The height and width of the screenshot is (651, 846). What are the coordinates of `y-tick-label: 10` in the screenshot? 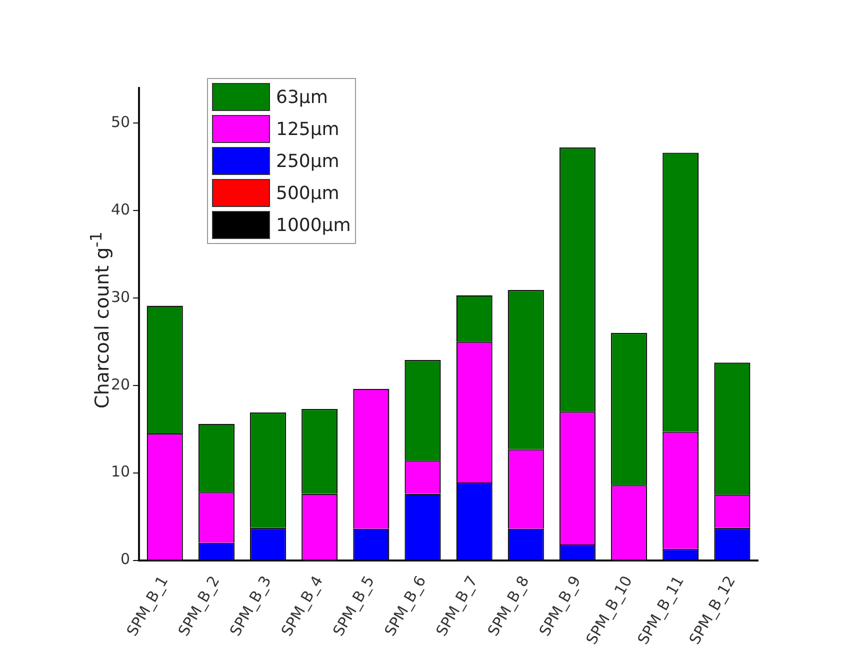 It's located at (120, 471).